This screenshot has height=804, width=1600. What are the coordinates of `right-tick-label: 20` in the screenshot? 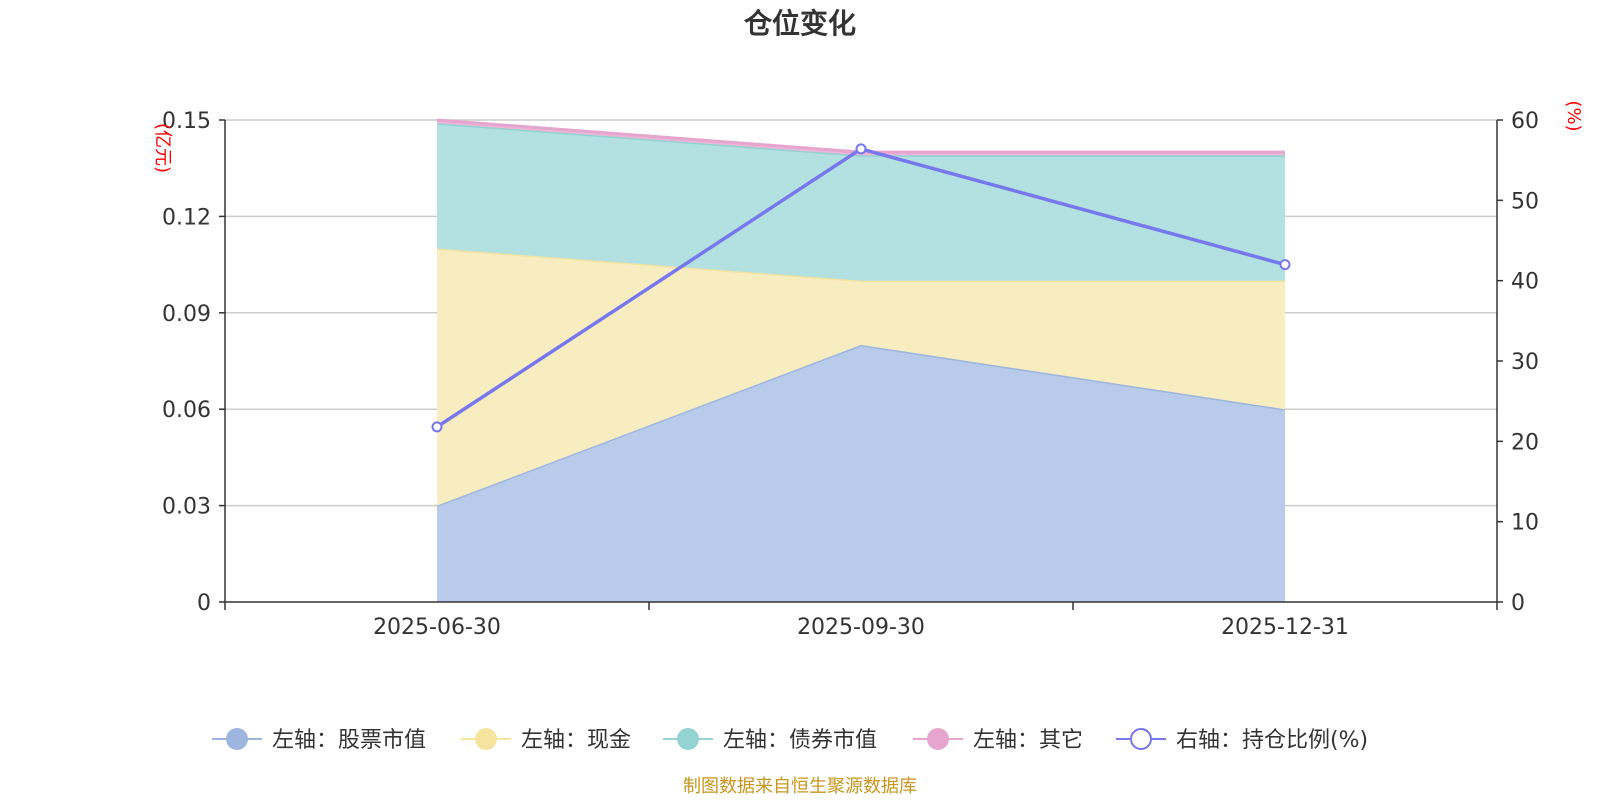 It's located at (1525, 442).